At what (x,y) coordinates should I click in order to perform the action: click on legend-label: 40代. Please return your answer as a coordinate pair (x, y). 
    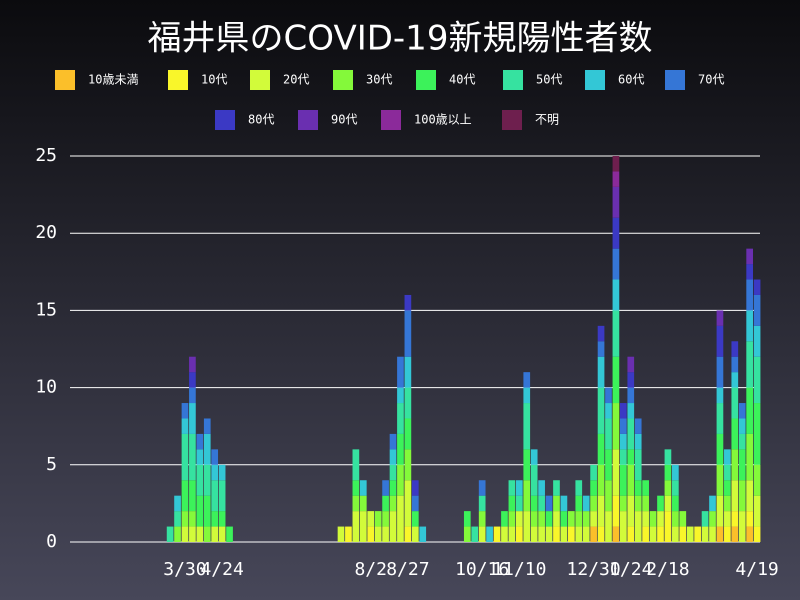
    Looking at the image, I should click on (462, 80).